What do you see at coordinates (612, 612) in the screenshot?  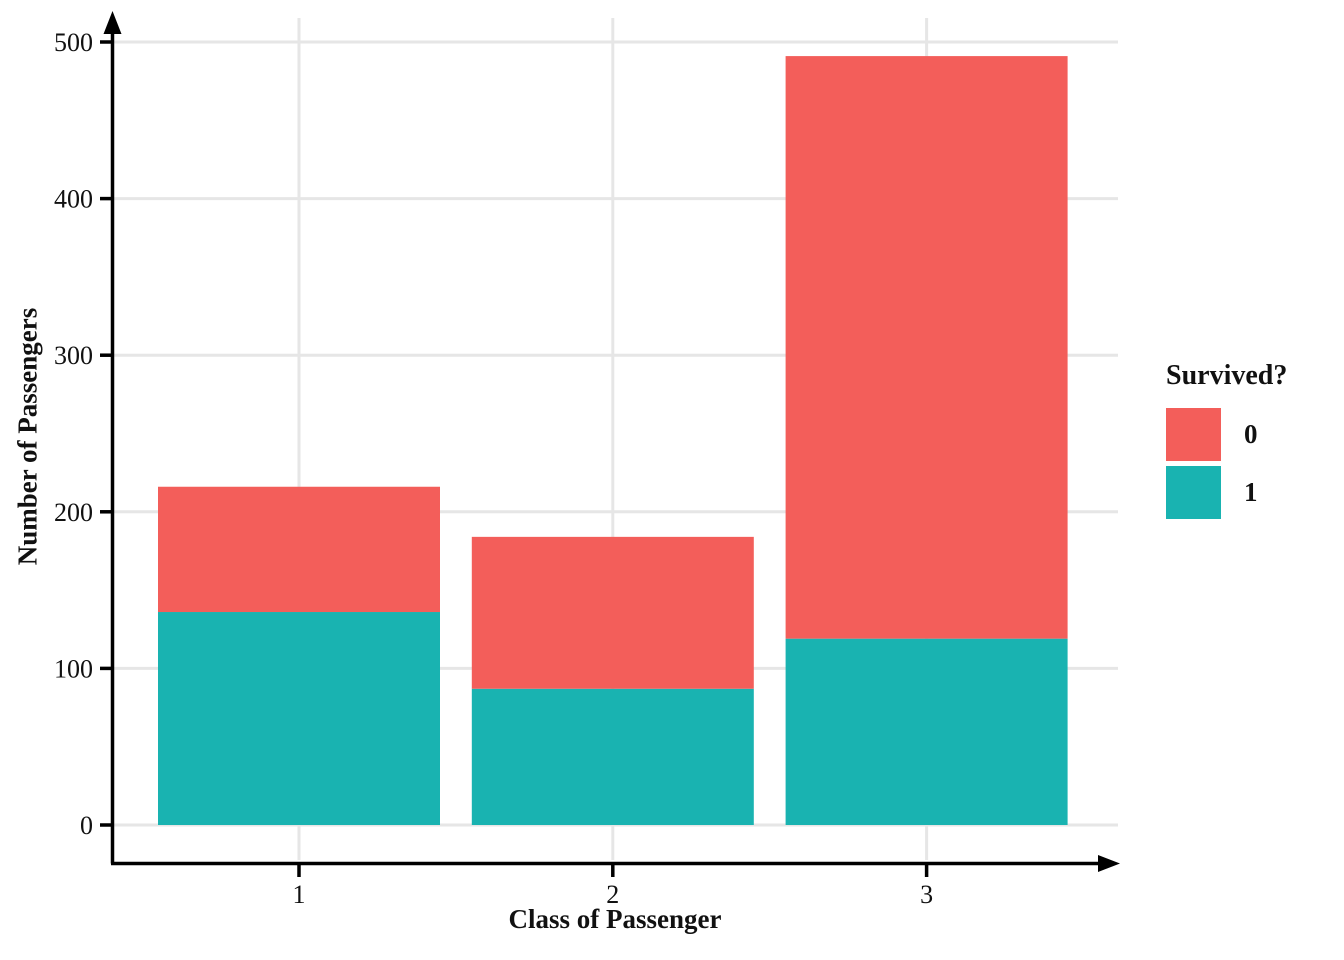 I see `bar-segment-class2-survived0` at bounding box center [612, 612].